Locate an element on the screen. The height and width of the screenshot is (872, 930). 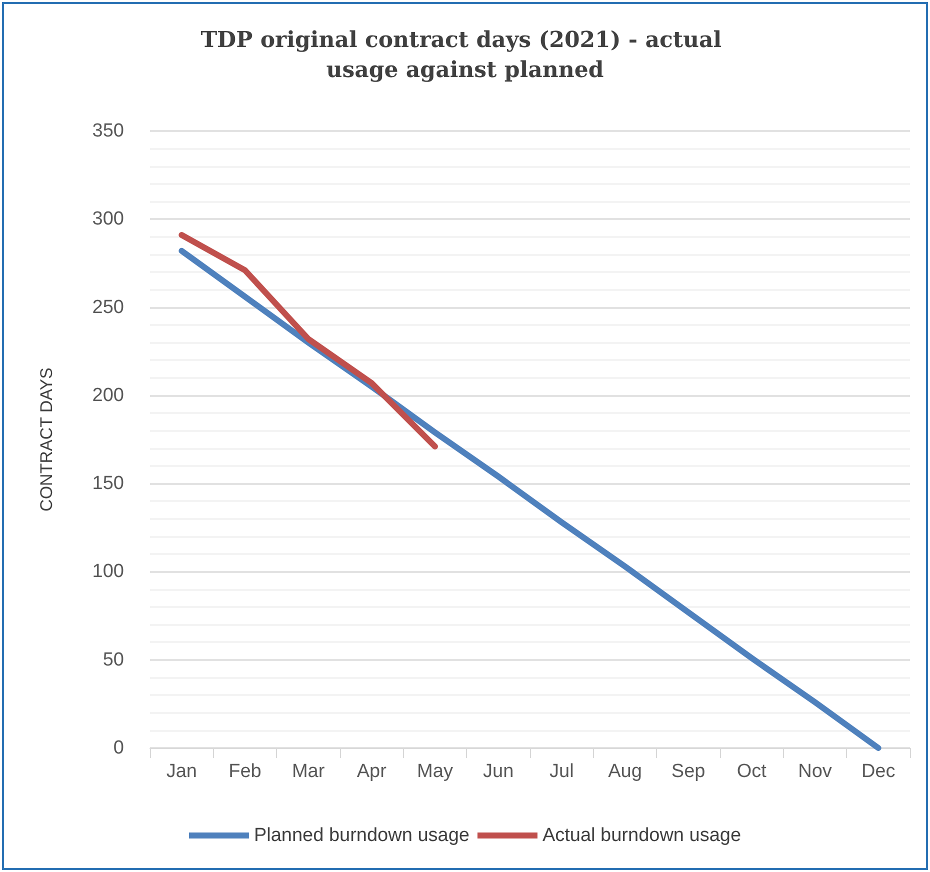
y-tick-label: 250 is located at coordinates (108, 307).